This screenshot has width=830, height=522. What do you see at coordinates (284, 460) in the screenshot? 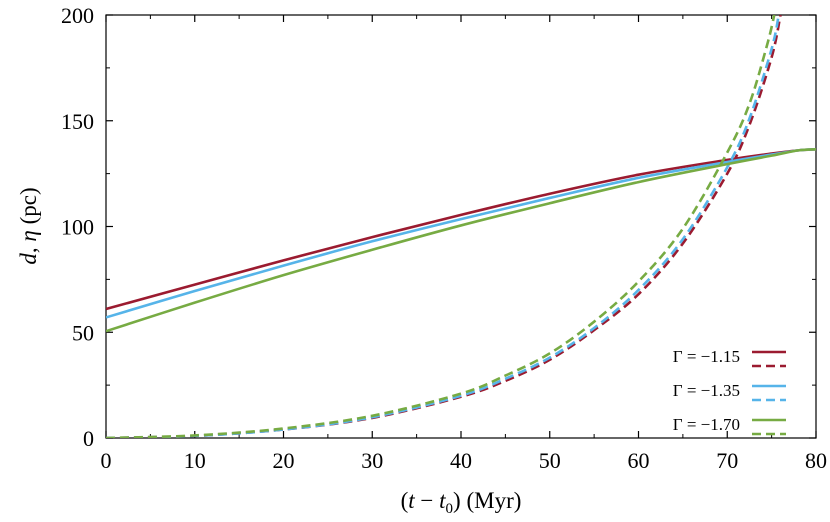
I see `x-tick-label: 20` at bounding box center [284, 460].